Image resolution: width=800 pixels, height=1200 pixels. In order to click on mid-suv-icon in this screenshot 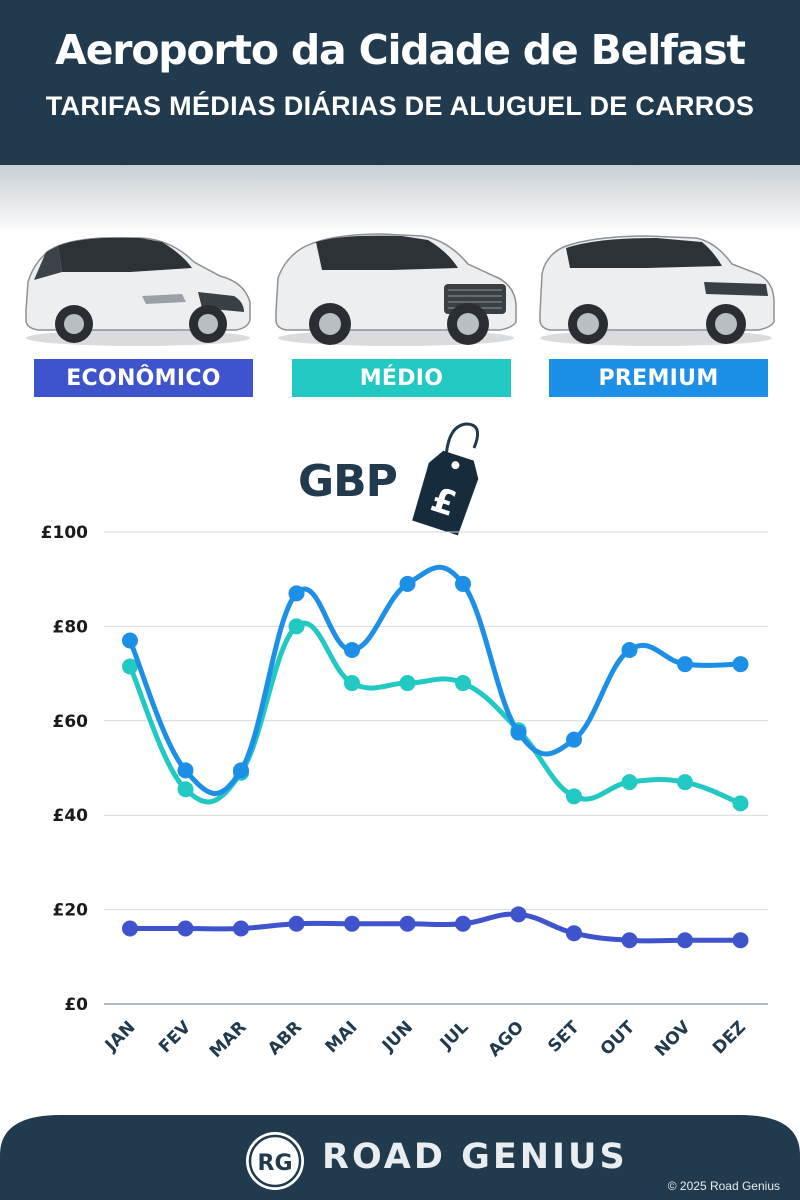, I will do `click(396, 289)`.